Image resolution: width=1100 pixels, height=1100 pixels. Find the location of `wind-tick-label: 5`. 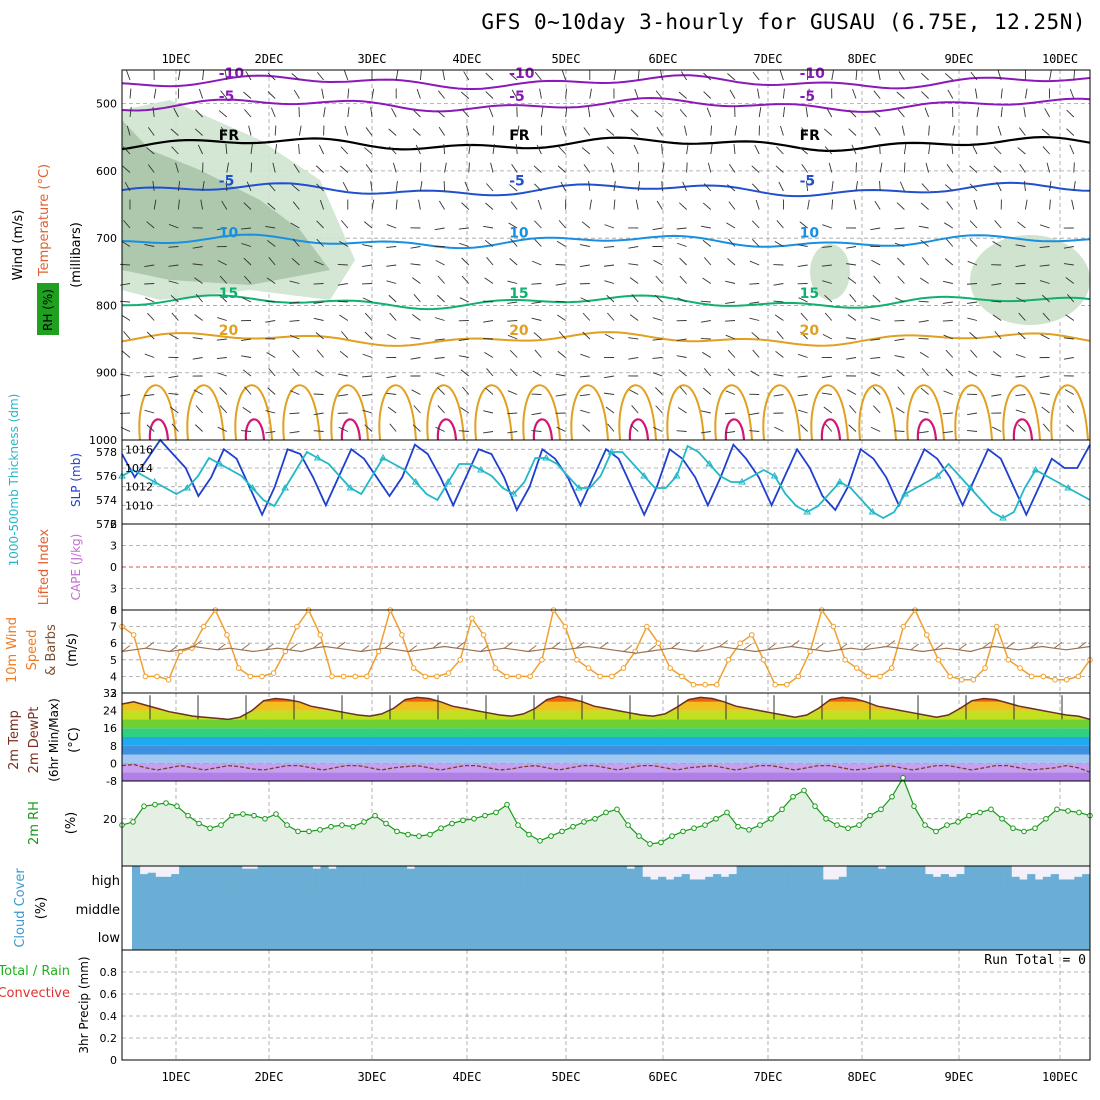

wind-tick-label: 5 is located at coordinates (113, 660).